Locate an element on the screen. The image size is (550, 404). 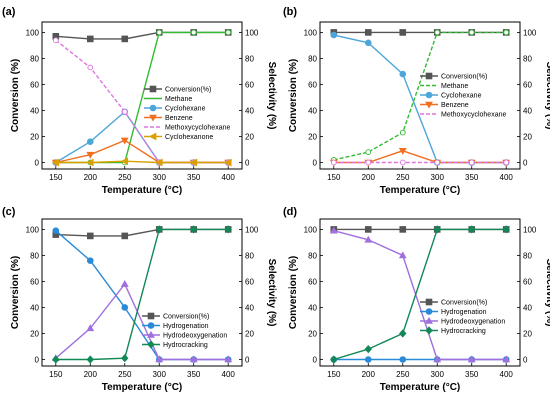
series-line-hydrodeoxygenation is located at coordinates (420, 295).